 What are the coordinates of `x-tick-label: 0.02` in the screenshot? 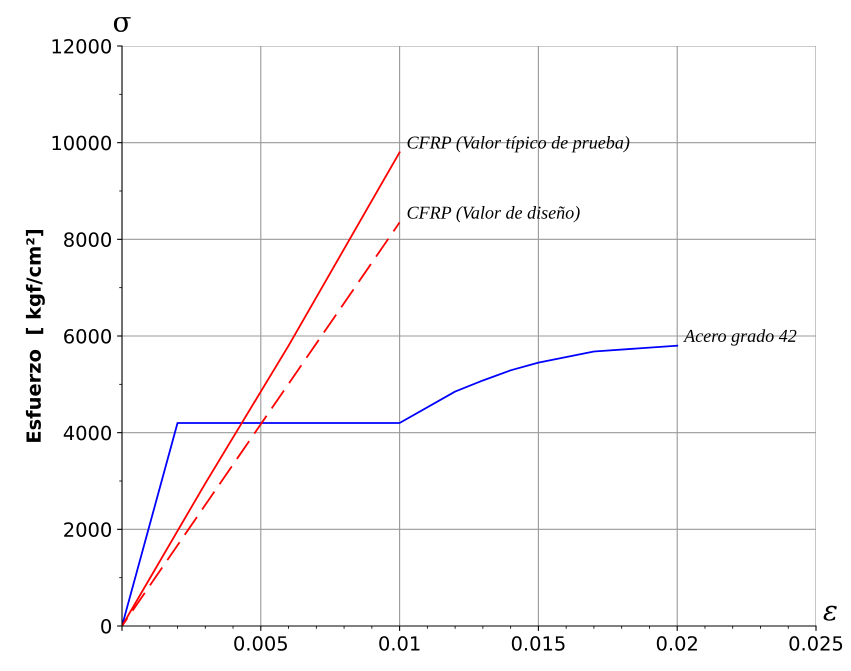 It's located at (676, 643).